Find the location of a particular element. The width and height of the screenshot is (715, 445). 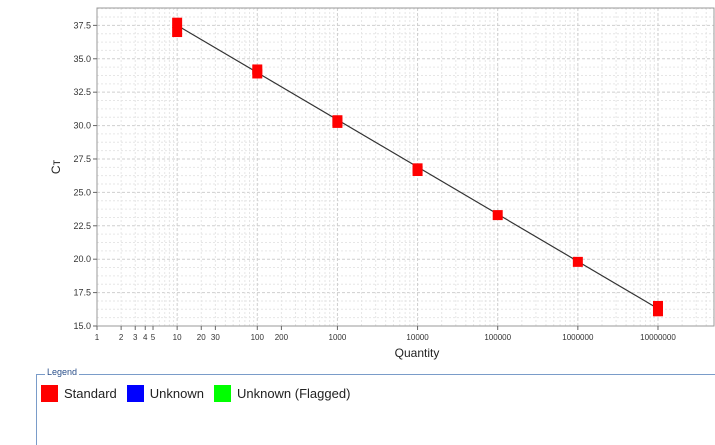

x-tick-label: 3 is located at coordinates (135, 337).